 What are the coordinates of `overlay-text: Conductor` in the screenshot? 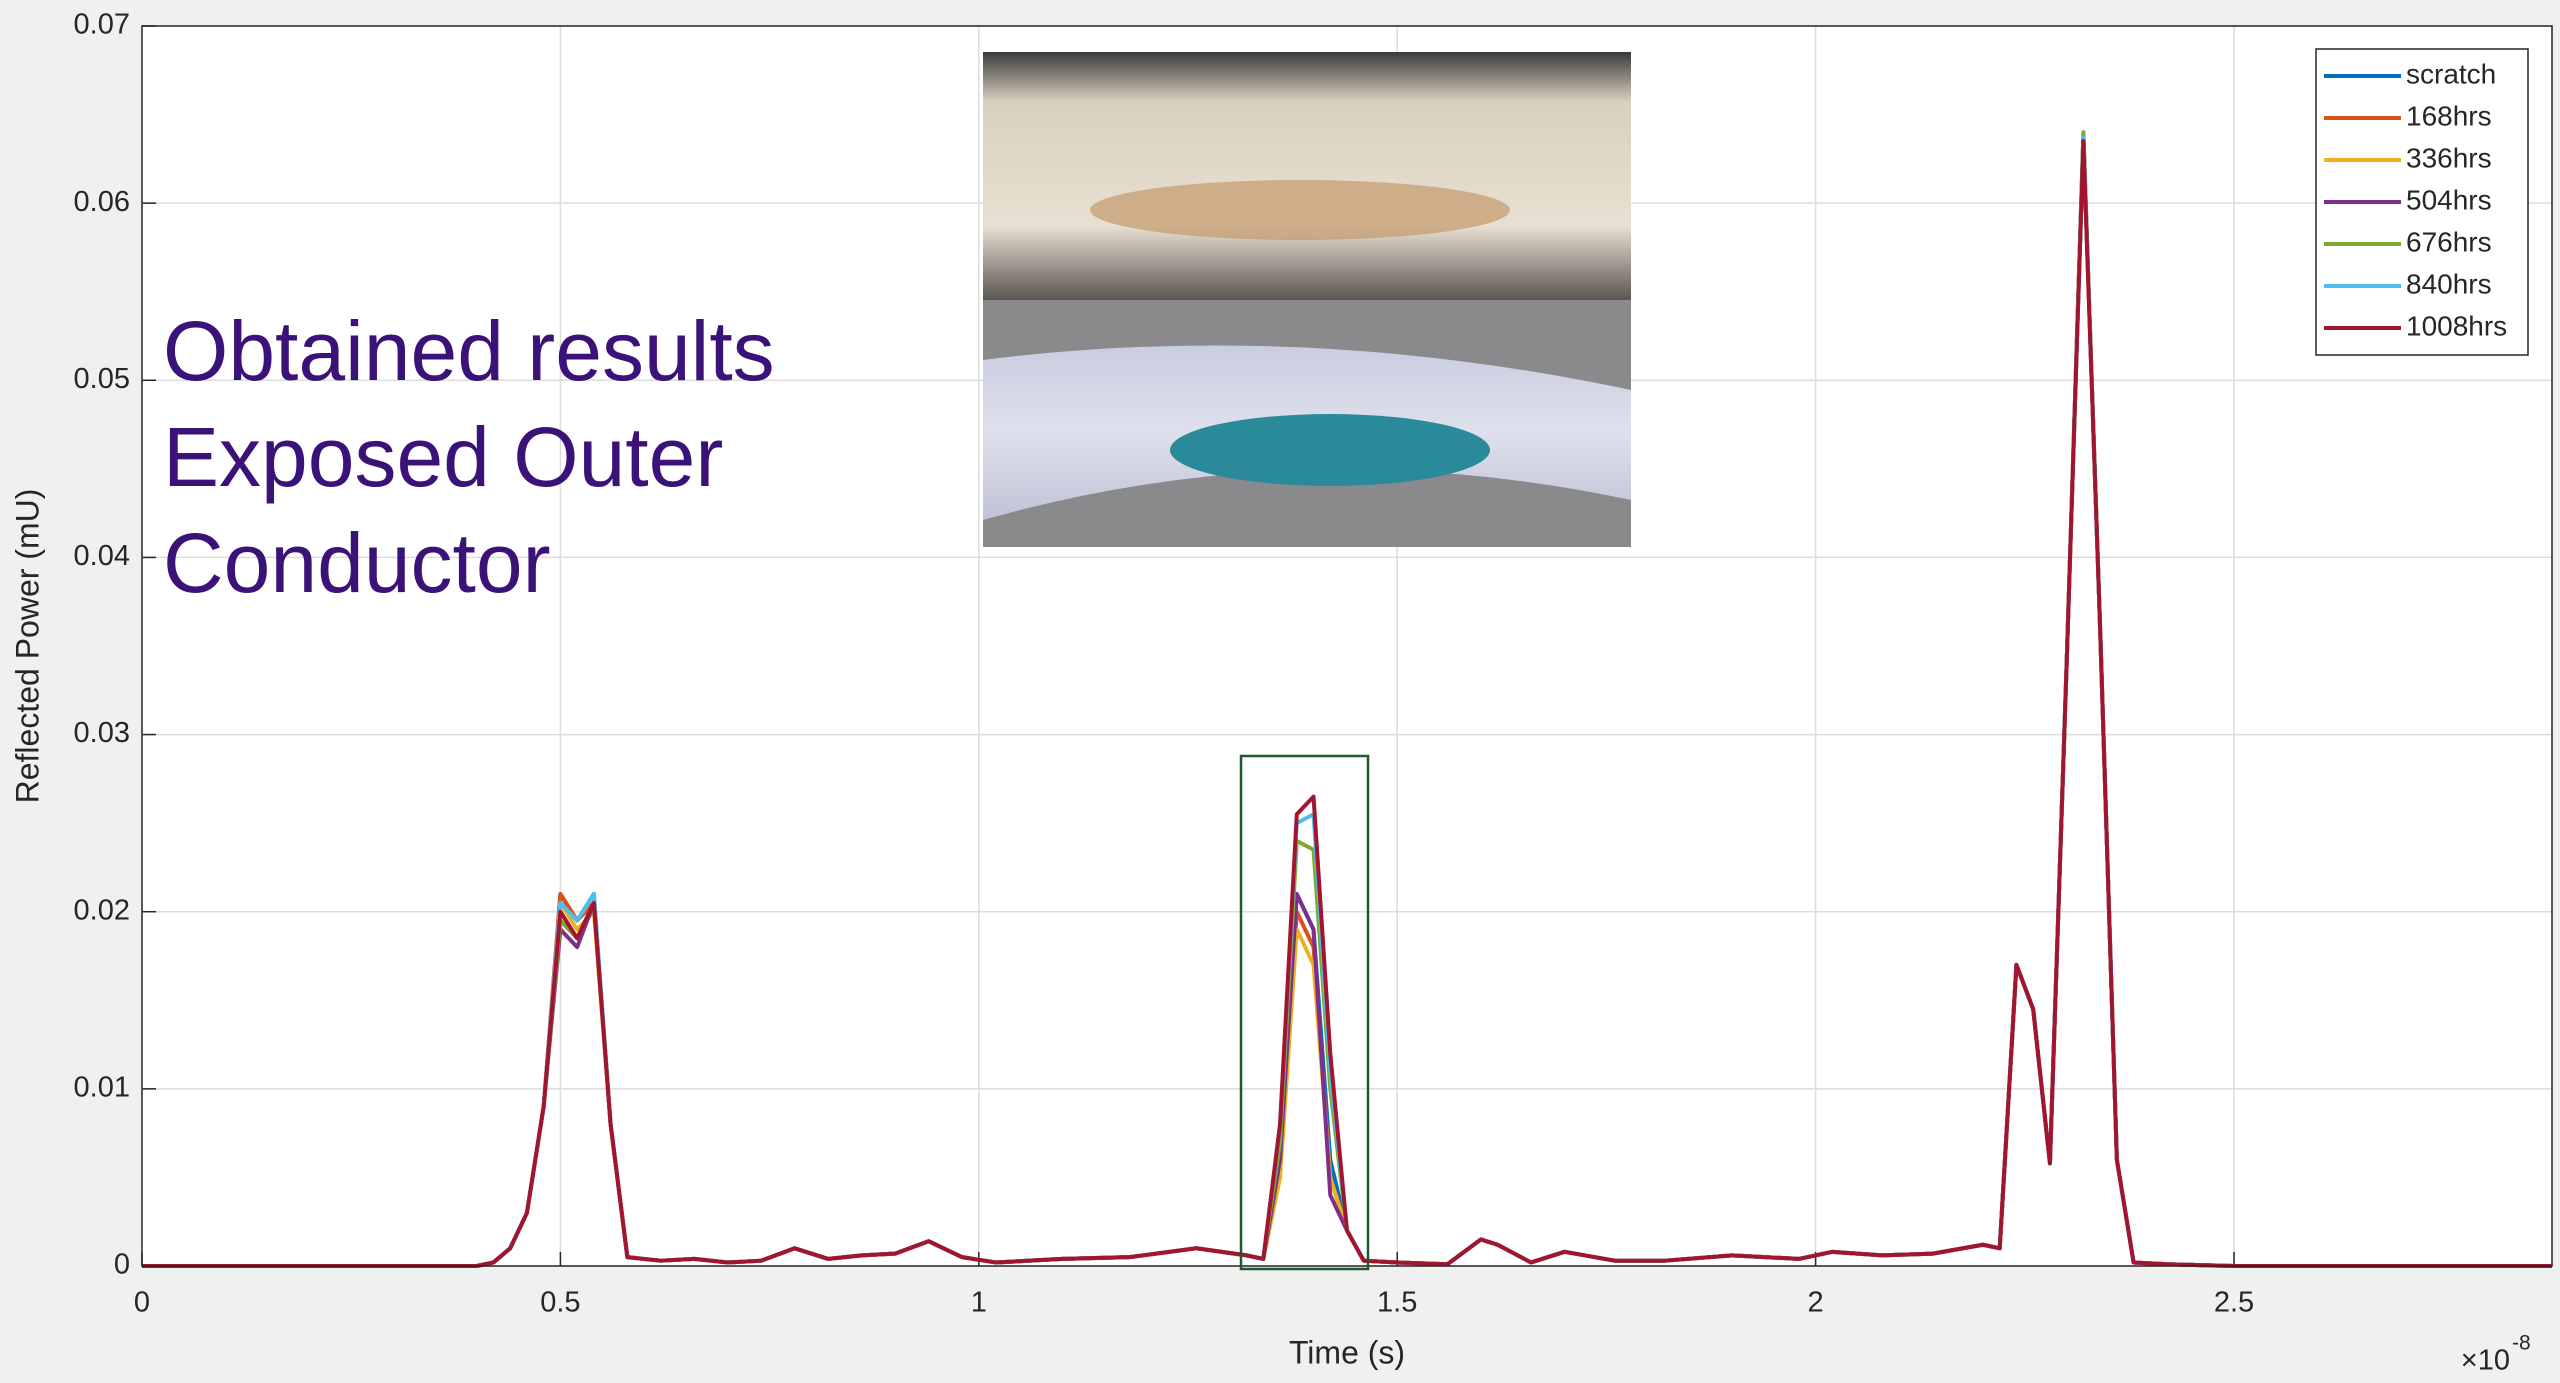 It's located at (357, 563).